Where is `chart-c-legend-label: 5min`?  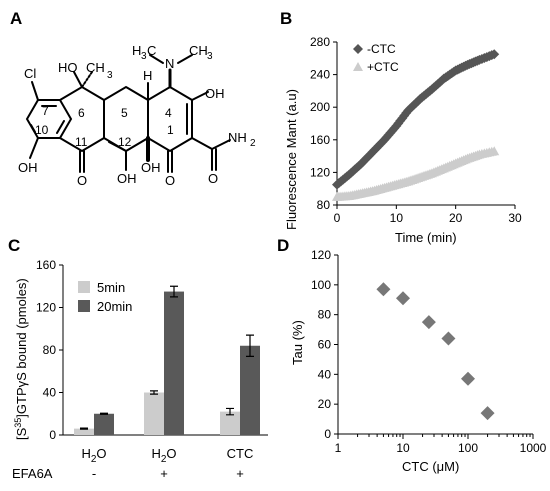 chart-c-legend-label: 5min is located at coordinates (111, 287).